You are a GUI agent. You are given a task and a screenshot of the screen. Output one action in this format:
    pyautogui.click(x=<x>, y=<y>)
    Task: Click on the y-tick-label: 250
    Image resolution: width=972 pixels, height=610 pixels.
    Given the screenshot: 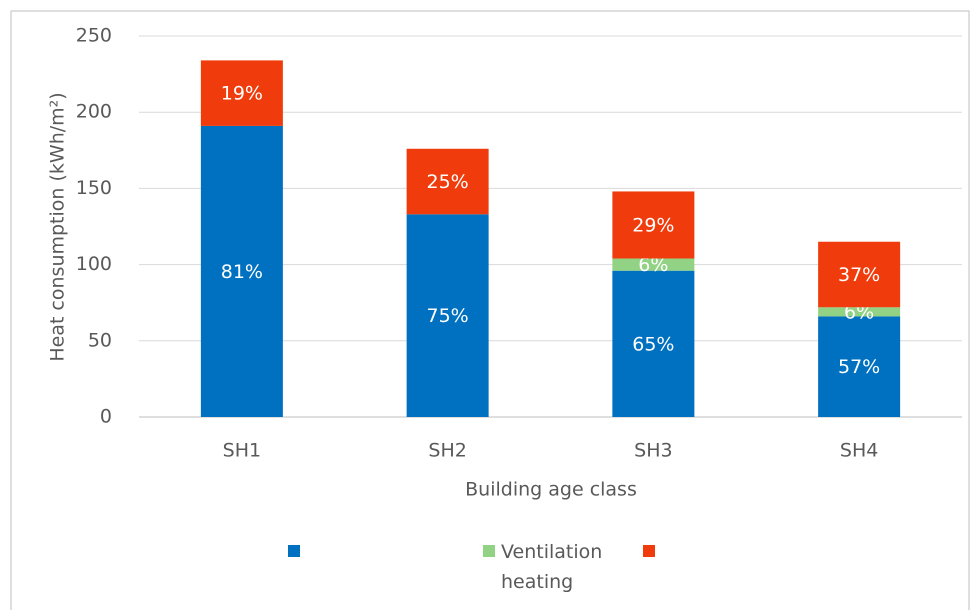 What is the action you would take?
    pyautogui.click(x=94, y=36)
    